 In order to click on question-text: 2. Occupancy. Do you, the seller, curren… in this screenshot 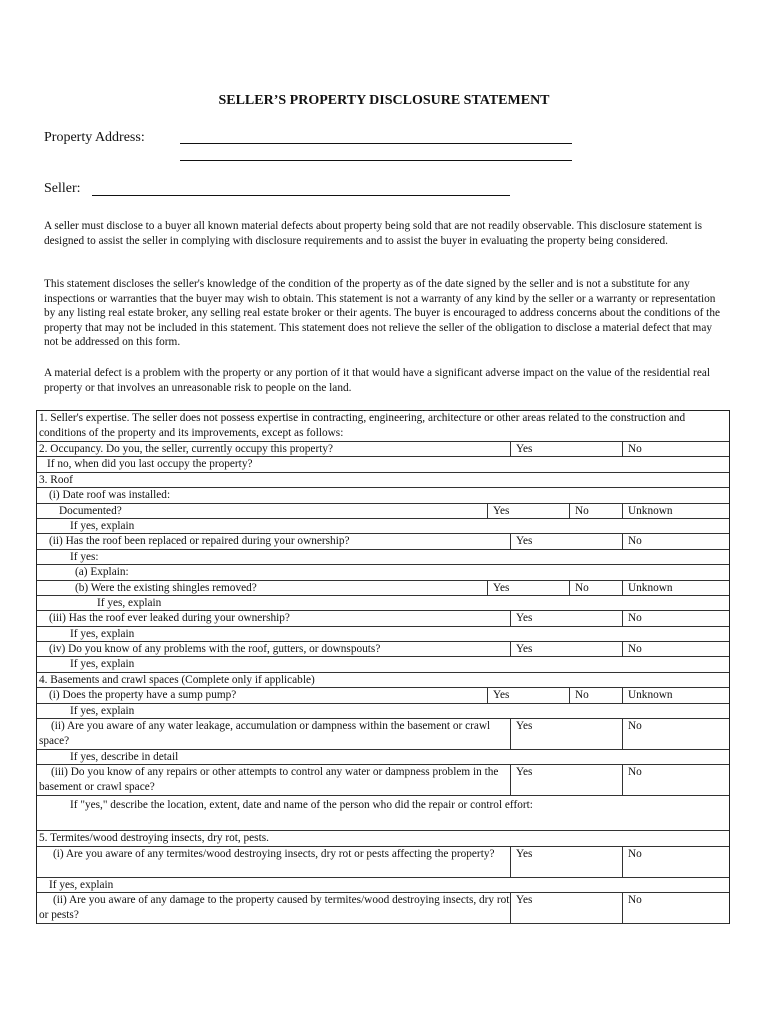, I will do `click(186, 449)`.